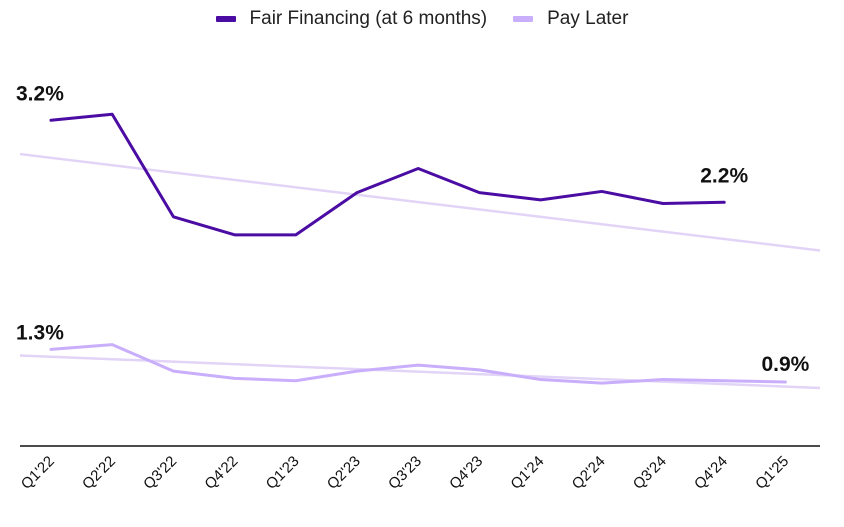  I want to click on legend-label-fair-financing: Fair Financing (at 6 months), so click(368, 18).